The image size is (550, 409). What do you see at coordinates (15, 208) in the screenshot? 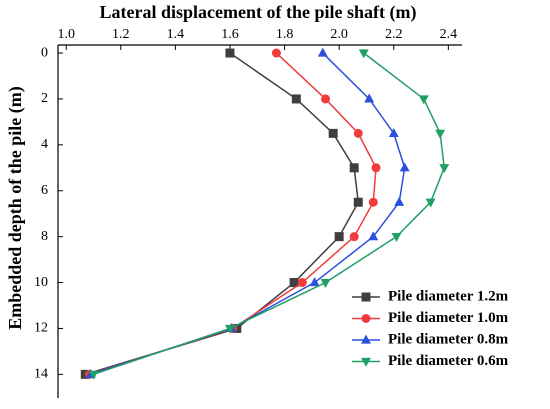
I see `y-axis-label: Embedded depth of the pile (m)` at bounding box center [15, 208].